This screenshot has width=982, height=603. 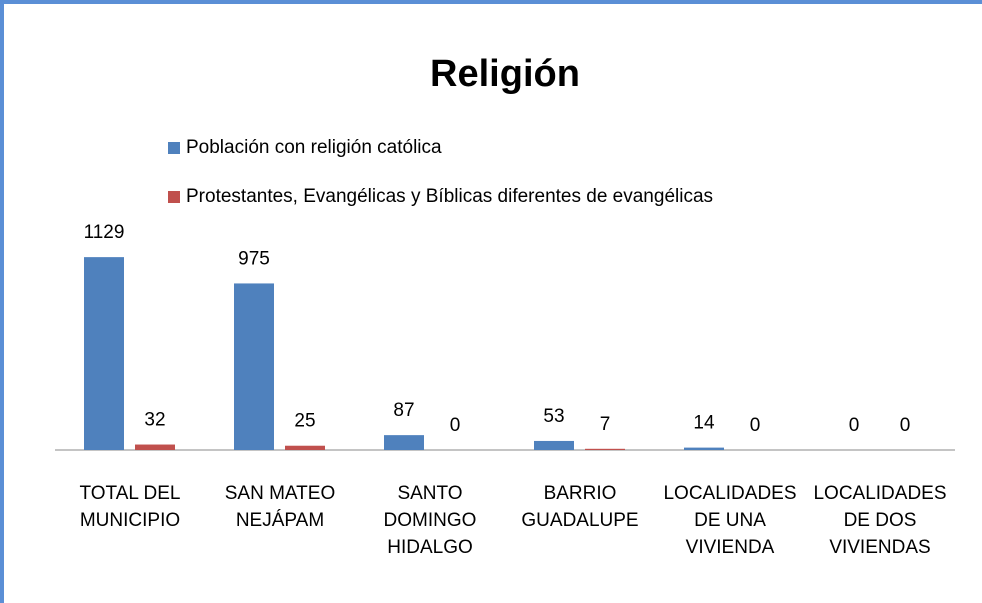 What do you see at coordinates (880, 520) in the screenshot?
I see `x-tick-label: LOCALIDADES DE DOS VIVIENDAS` at bounding box center [880, 520].